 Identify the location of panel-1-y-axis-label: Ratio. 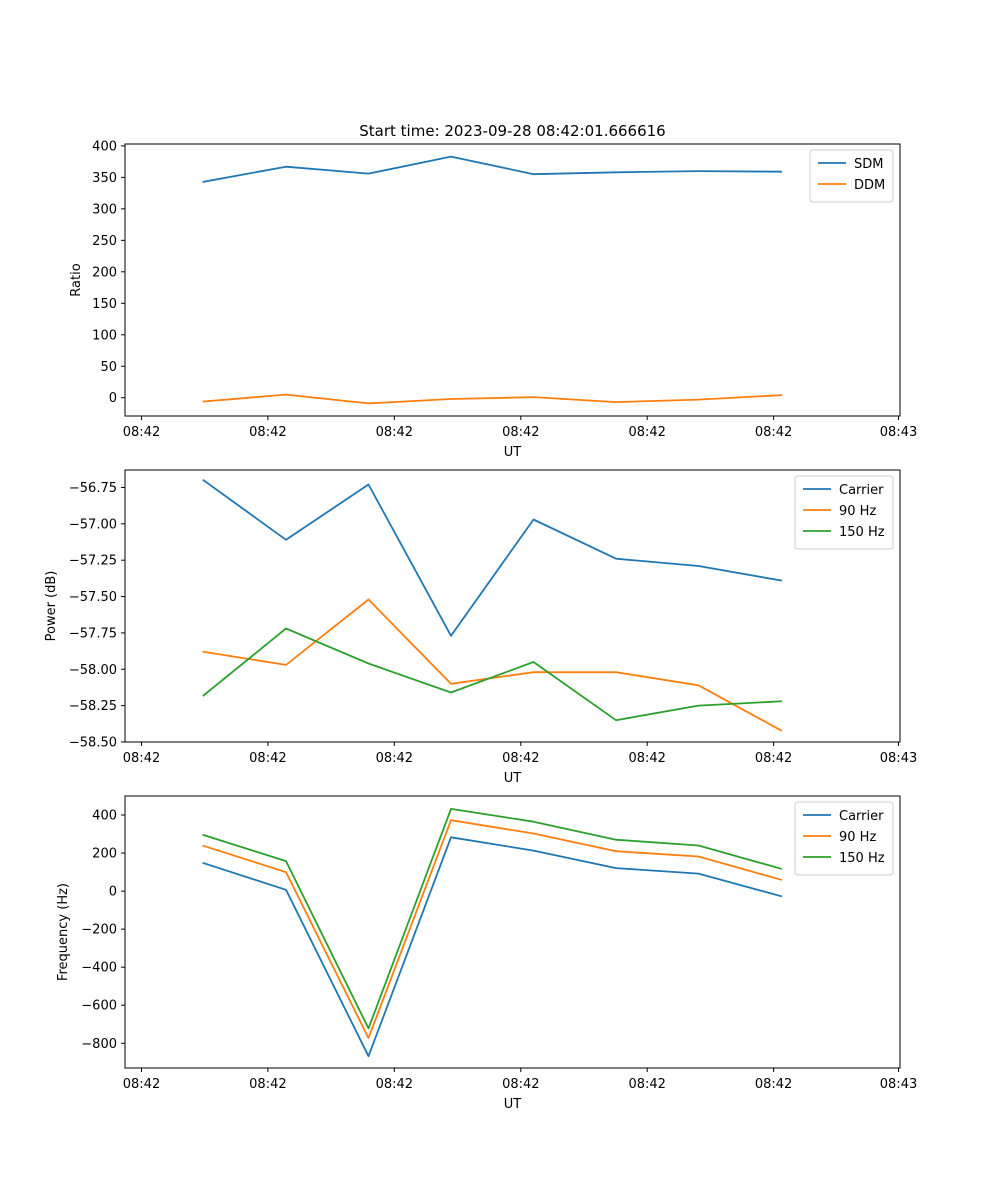
(76, 279).